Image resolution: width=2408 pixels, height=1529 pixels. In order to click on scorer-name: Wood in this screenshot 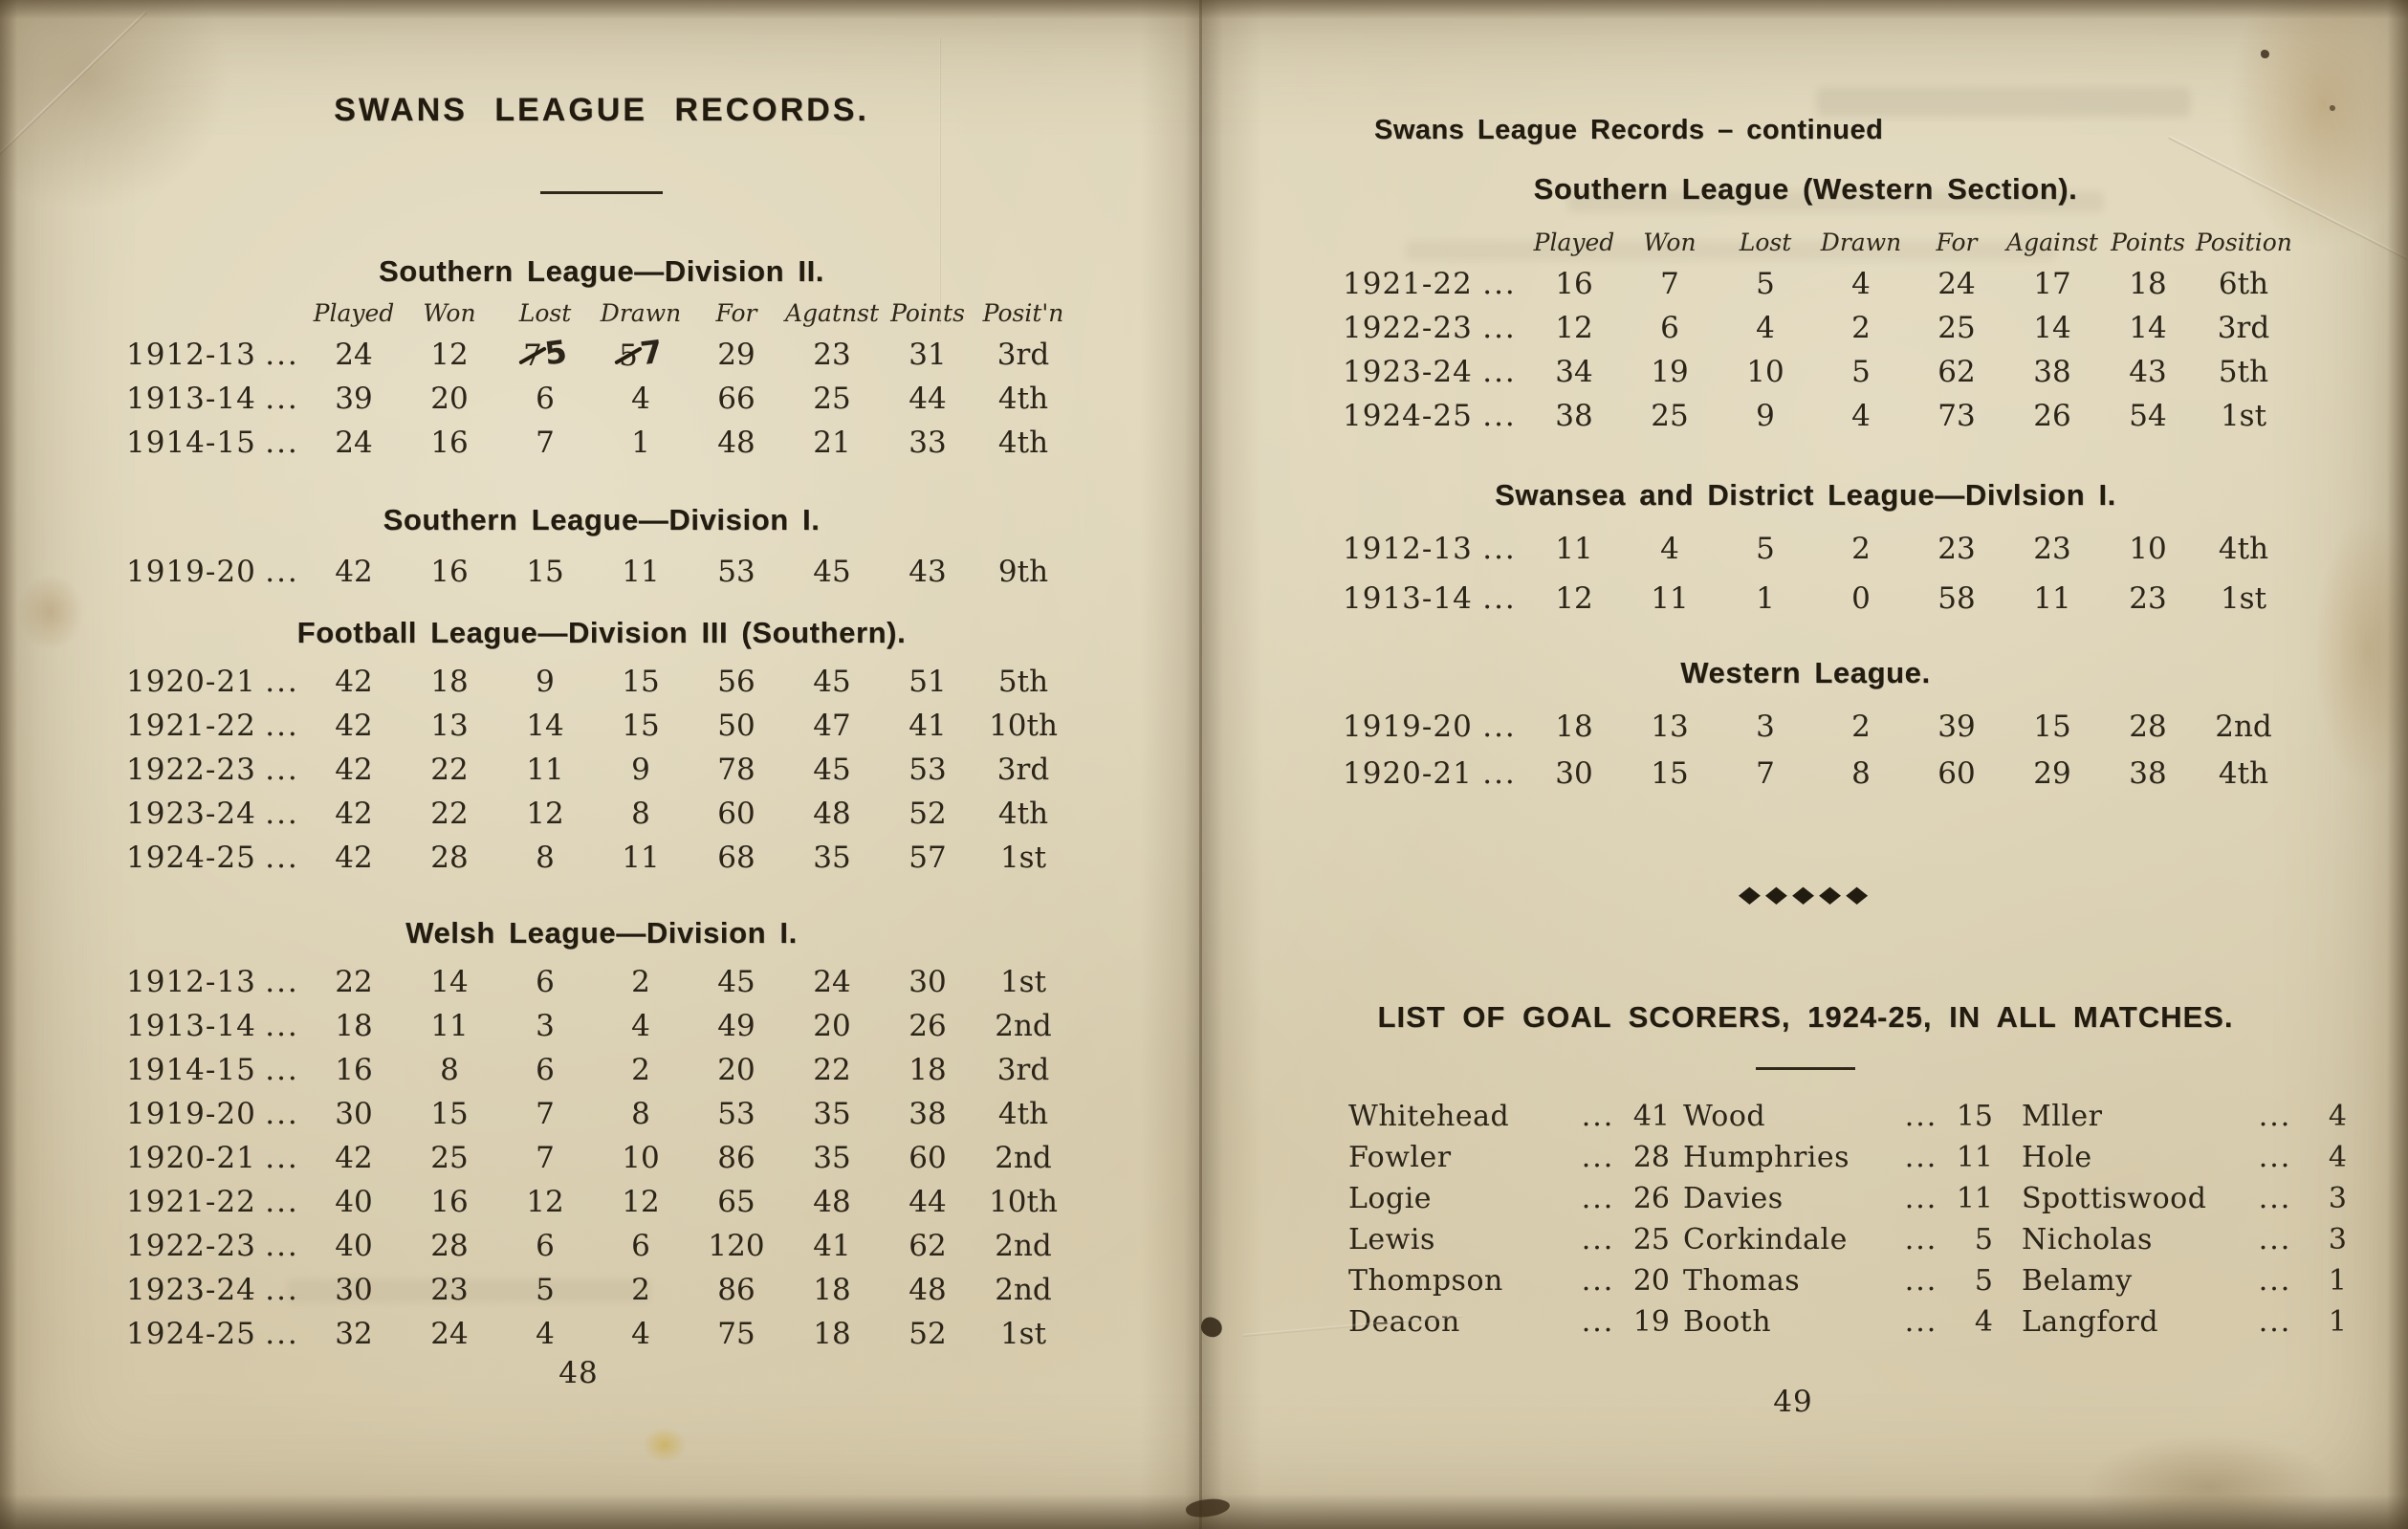, I will do `click(1725, 1116)`.